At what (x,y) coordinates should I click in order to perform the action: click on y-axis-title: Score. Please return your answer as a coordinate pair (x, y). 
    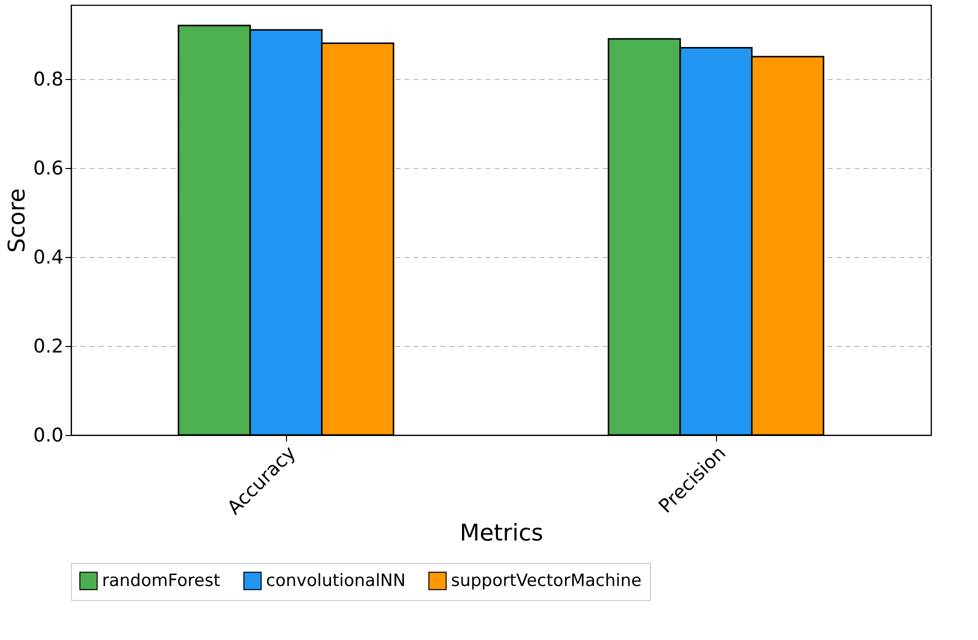
    Looking at the image, I should click on (17, 220).